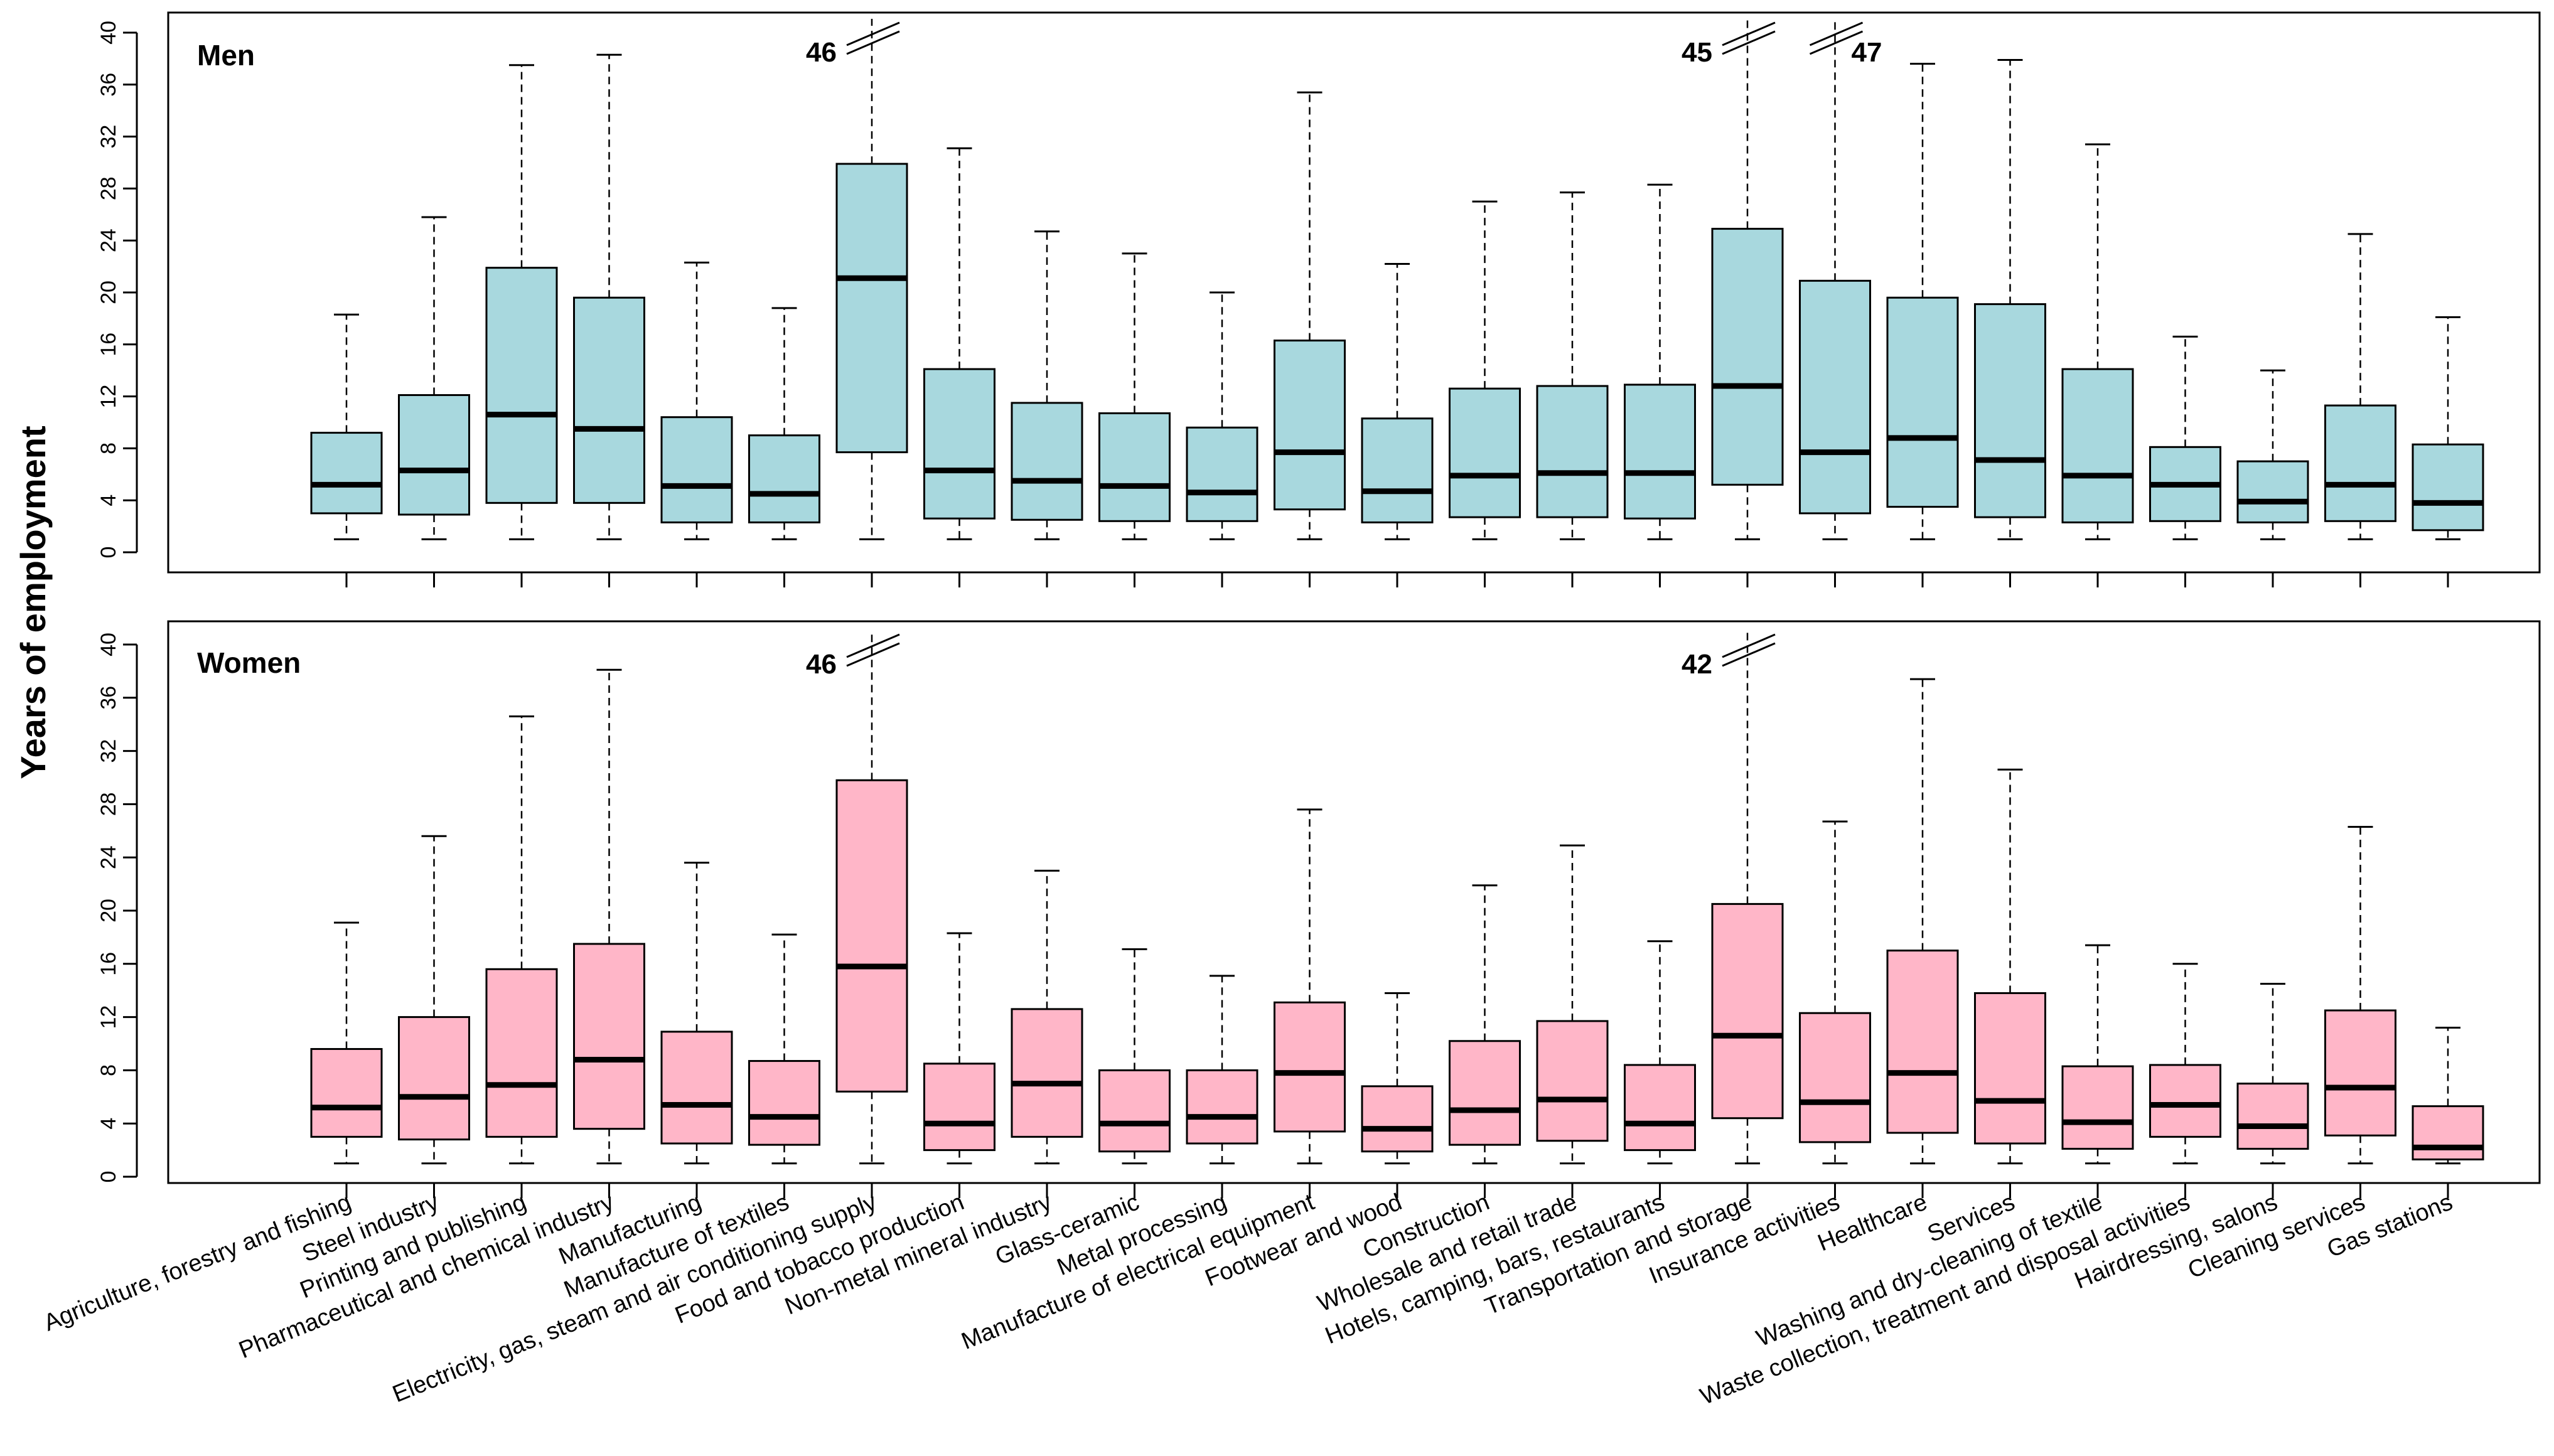  Describe the element at coordinates (1697, 52) in the screenshot. I see `truncation-label: 45` at that location.